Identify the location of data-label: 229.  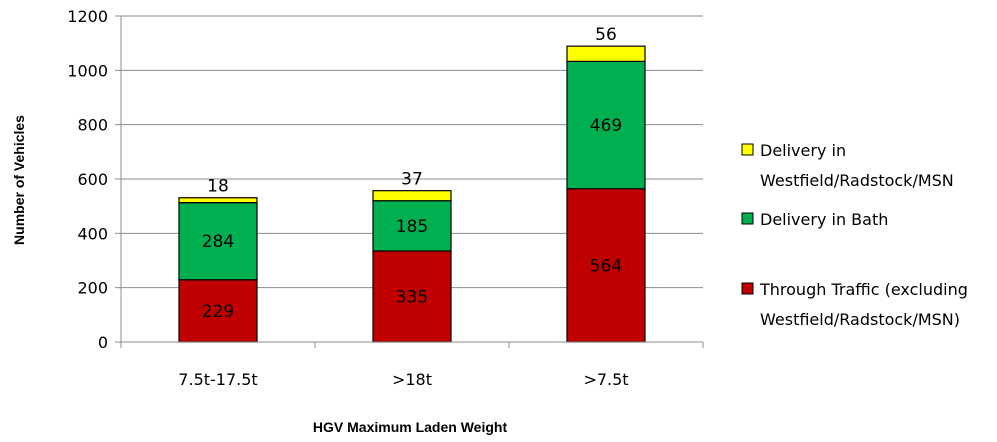
(218, 312).